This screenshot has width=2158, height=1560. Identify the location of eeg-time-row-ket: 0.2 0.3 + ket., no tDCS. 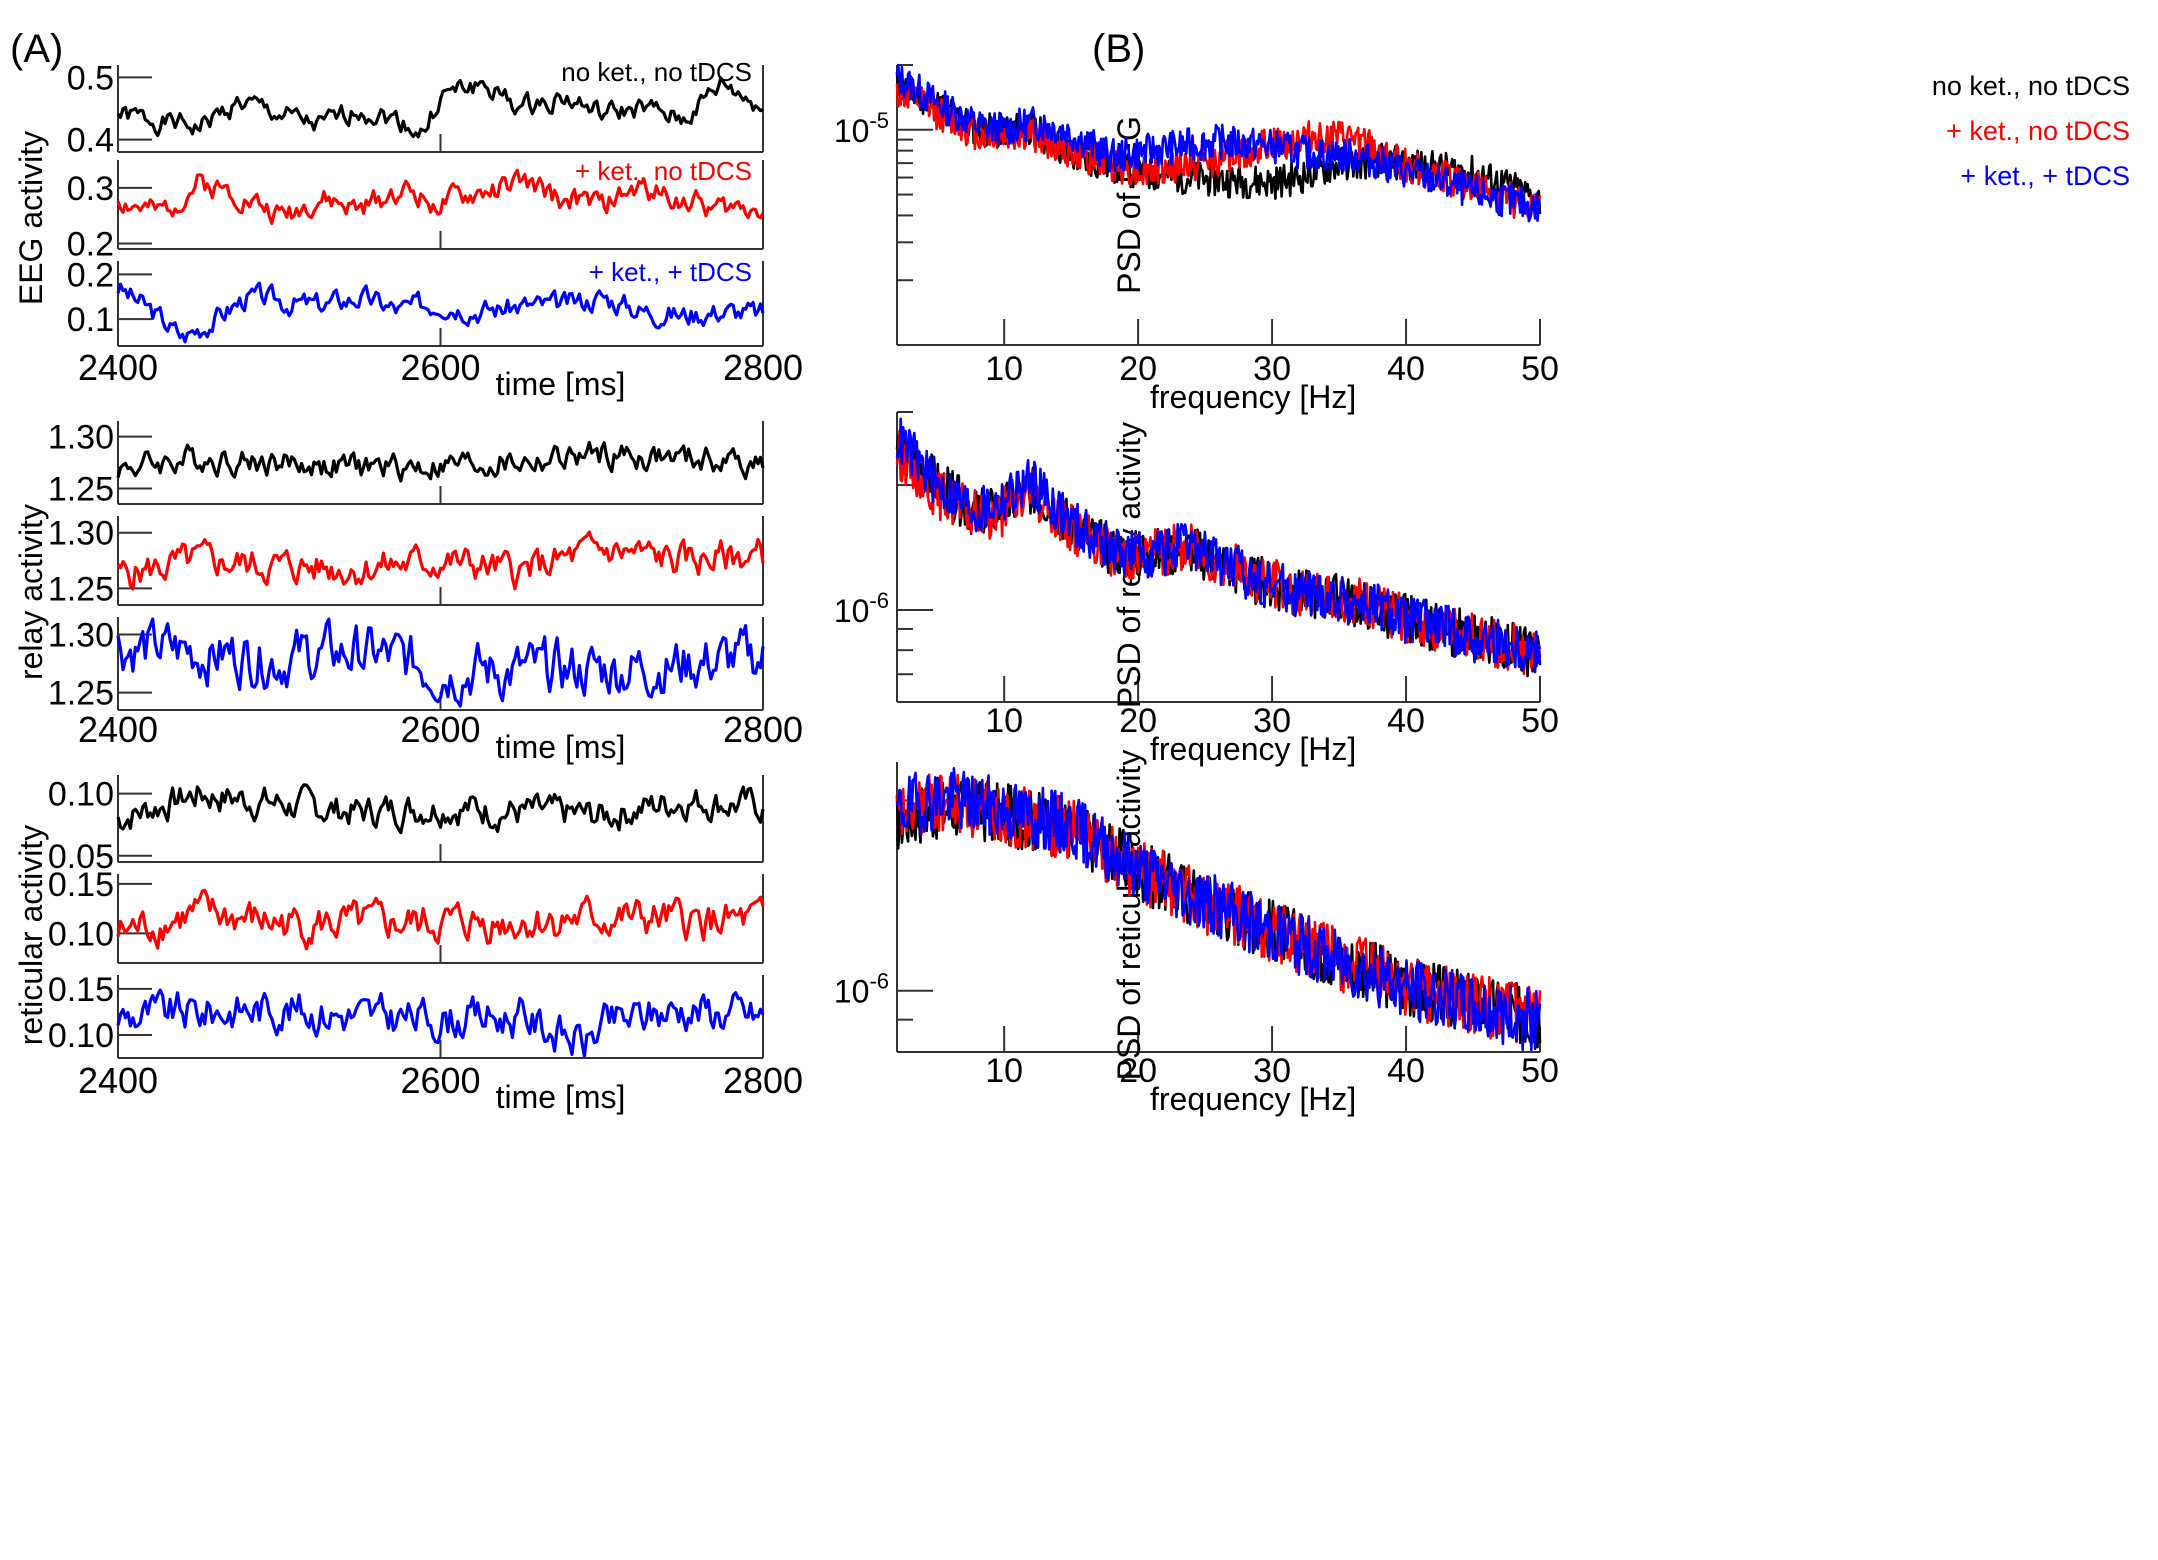
(416, 209).